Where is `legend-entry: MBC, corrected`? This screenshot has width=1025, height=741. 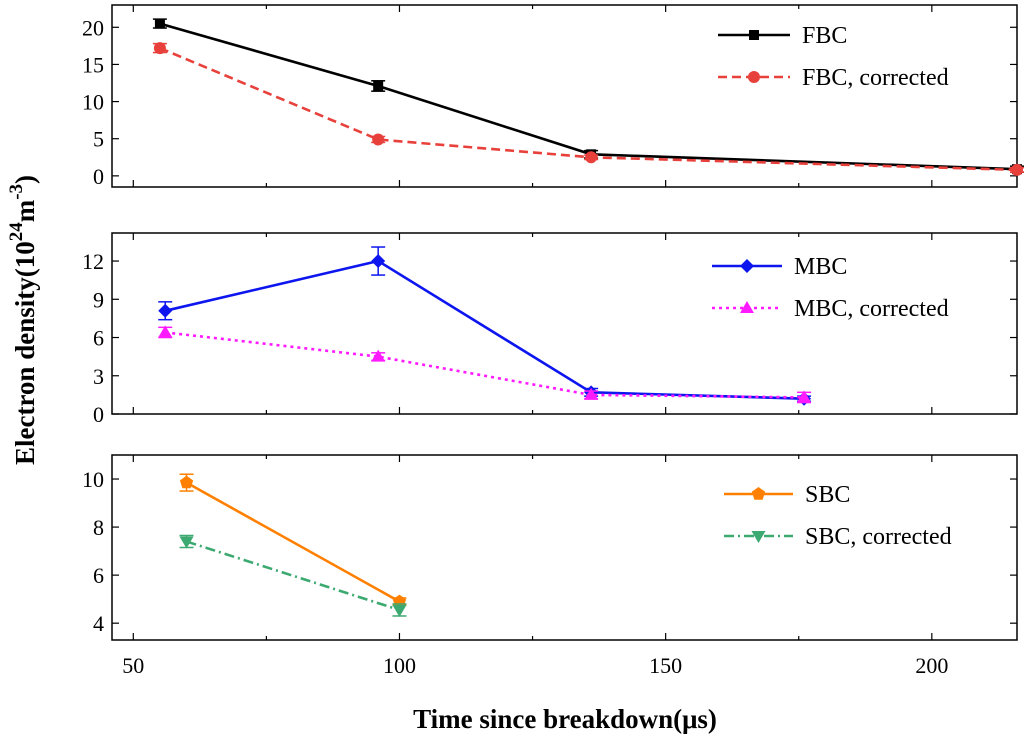
legend-entry: MBC, corrected is located at coordinates (830, 309).